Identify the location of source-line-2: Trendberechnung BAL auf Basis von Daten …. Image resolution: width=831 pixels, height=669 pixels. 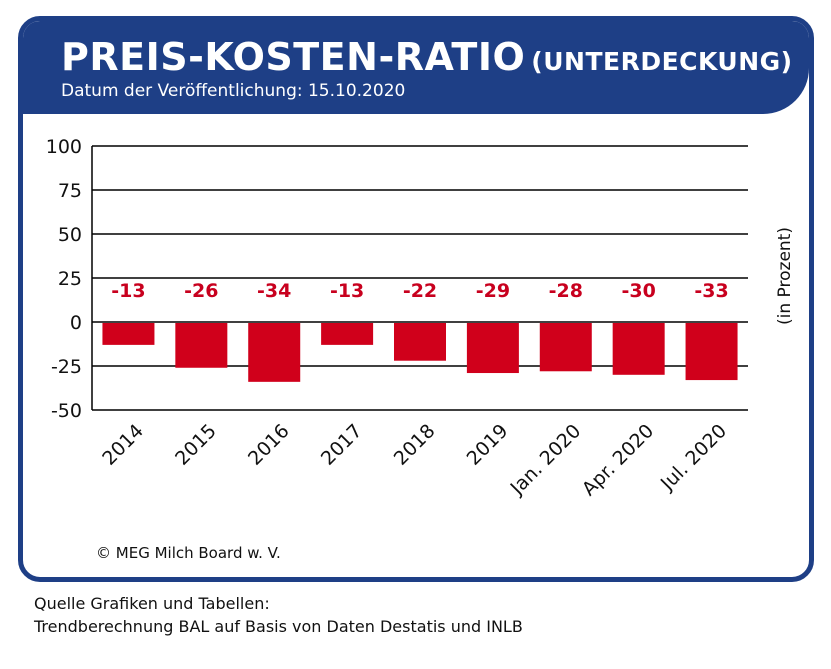
(278, 626).